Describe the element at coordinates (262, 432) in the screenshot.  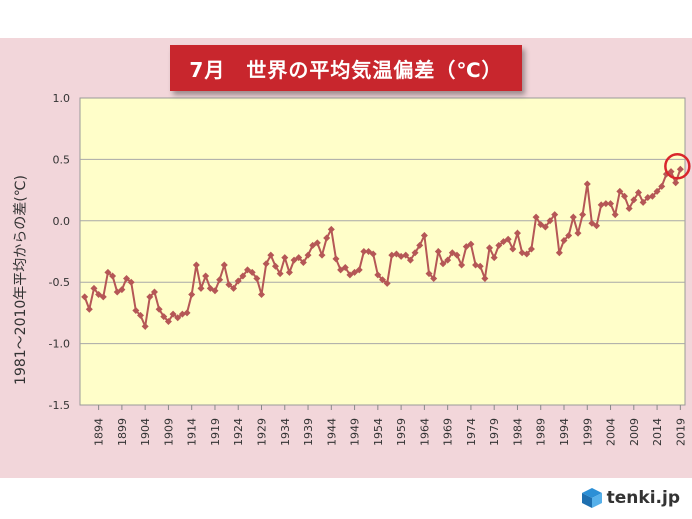
I see `x-tick-label: 1929` at that location.